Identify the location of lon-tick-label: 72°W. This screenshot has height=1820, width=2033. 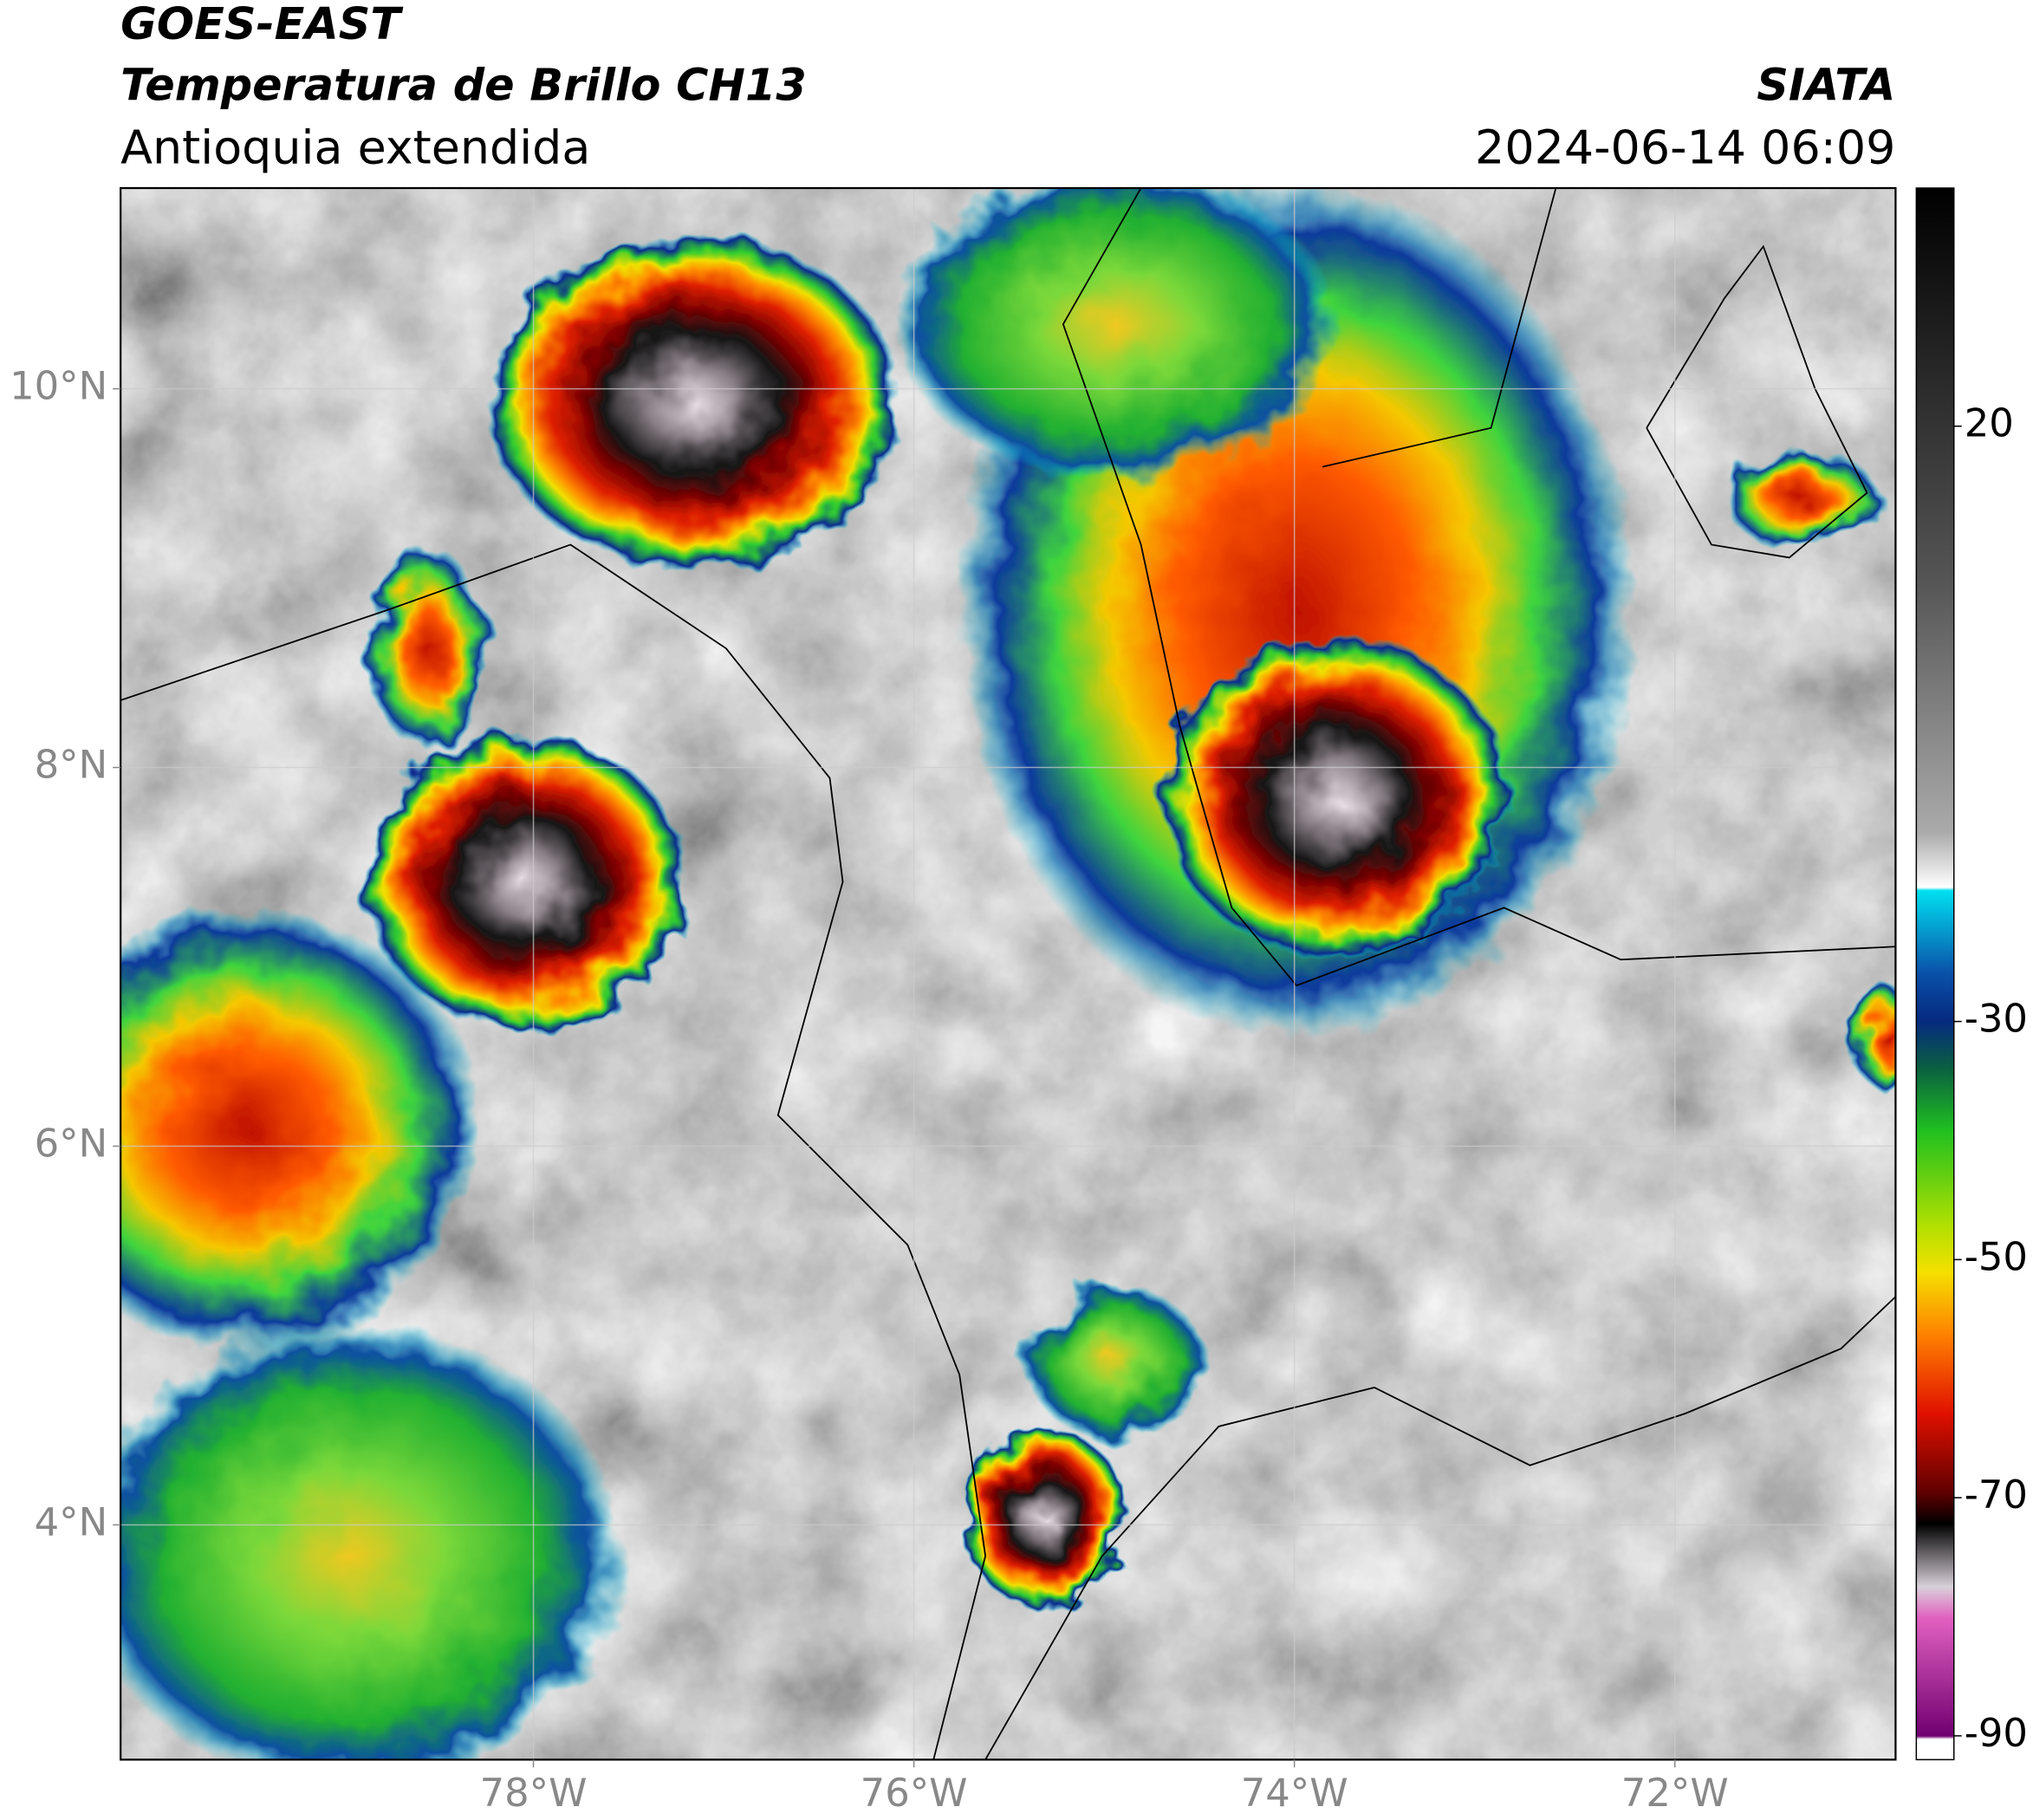
(1675, 1793).